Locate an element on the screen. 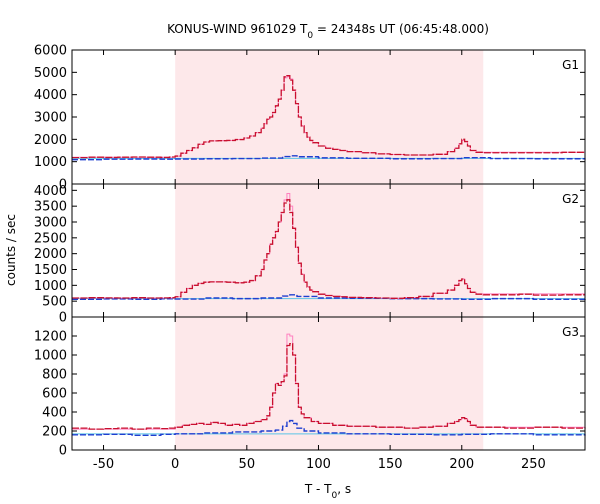 This screenshot has width=600, height=504. x-tick-label: 200 is located at coordinates (461, 464).